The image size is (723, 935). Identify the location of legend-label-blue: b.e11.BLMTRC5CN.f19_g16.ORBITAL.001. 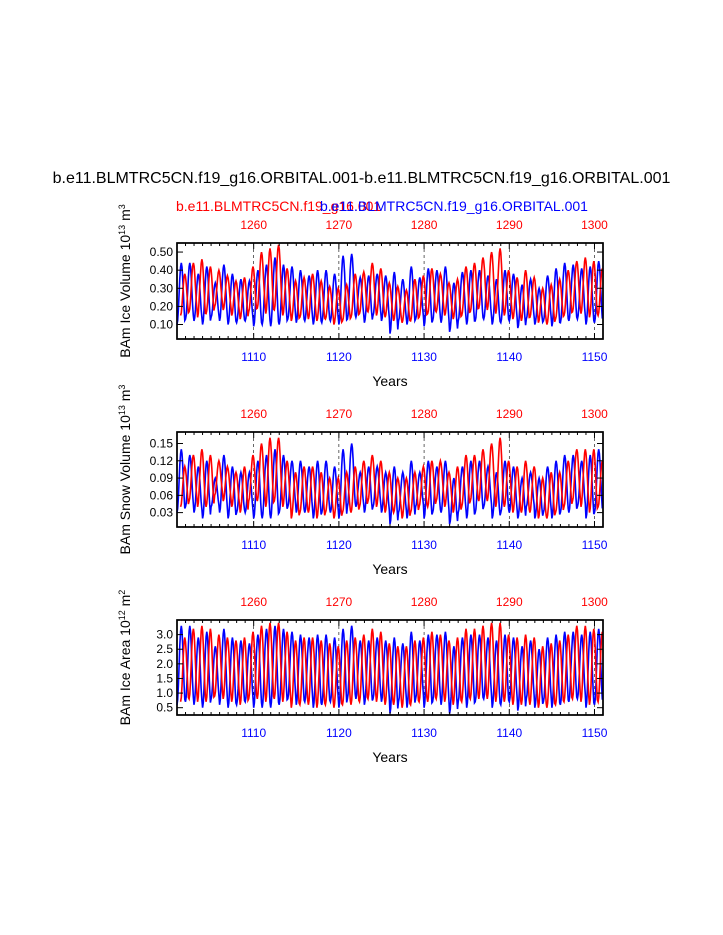
(454, 206).